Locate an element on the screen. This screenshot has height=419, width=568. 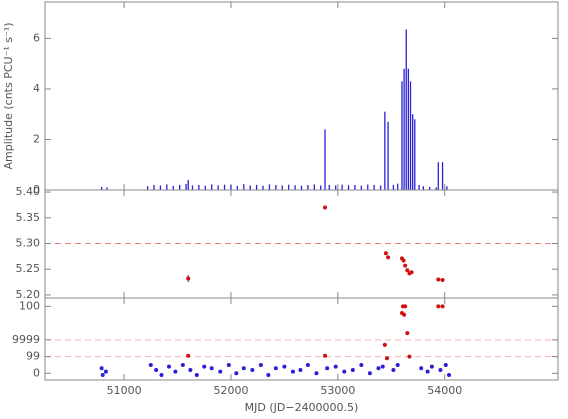
x-tick-label: 52000 is located at coordinates (230, 390).